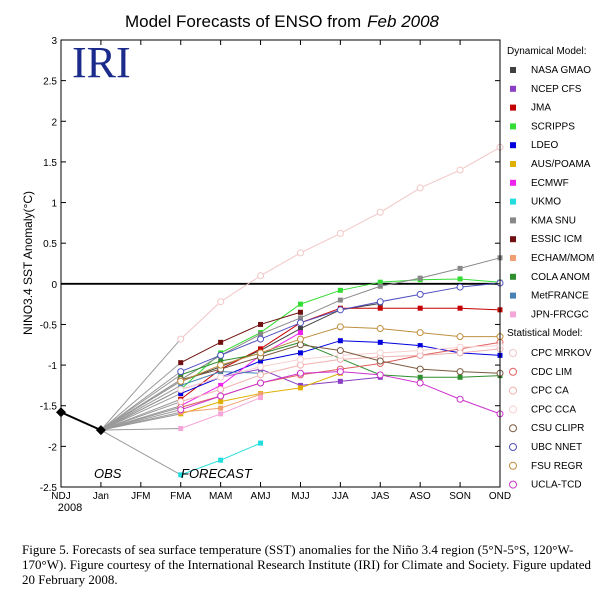  What do you see at coordinates (542, 126) in the screenshot?
I see `legend-item: SCRIPPS` at bounding box center [542, 126].